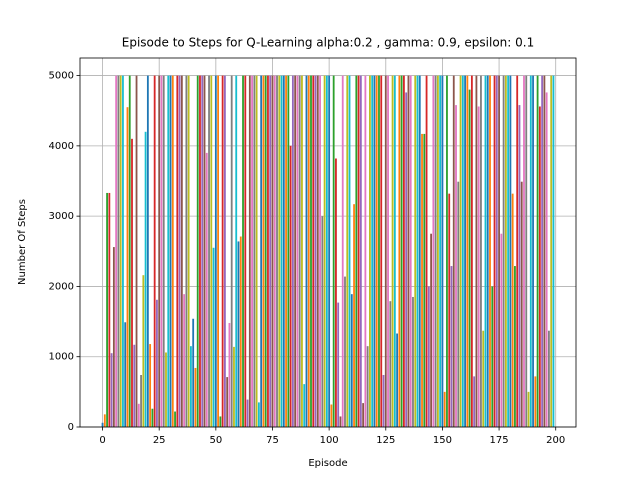 This screenshot has width=640, height=480. What do you see at coordinates (329, 440) in the screenshot?
I see `x-tick-label: 100` at bounding box center [329, 440].